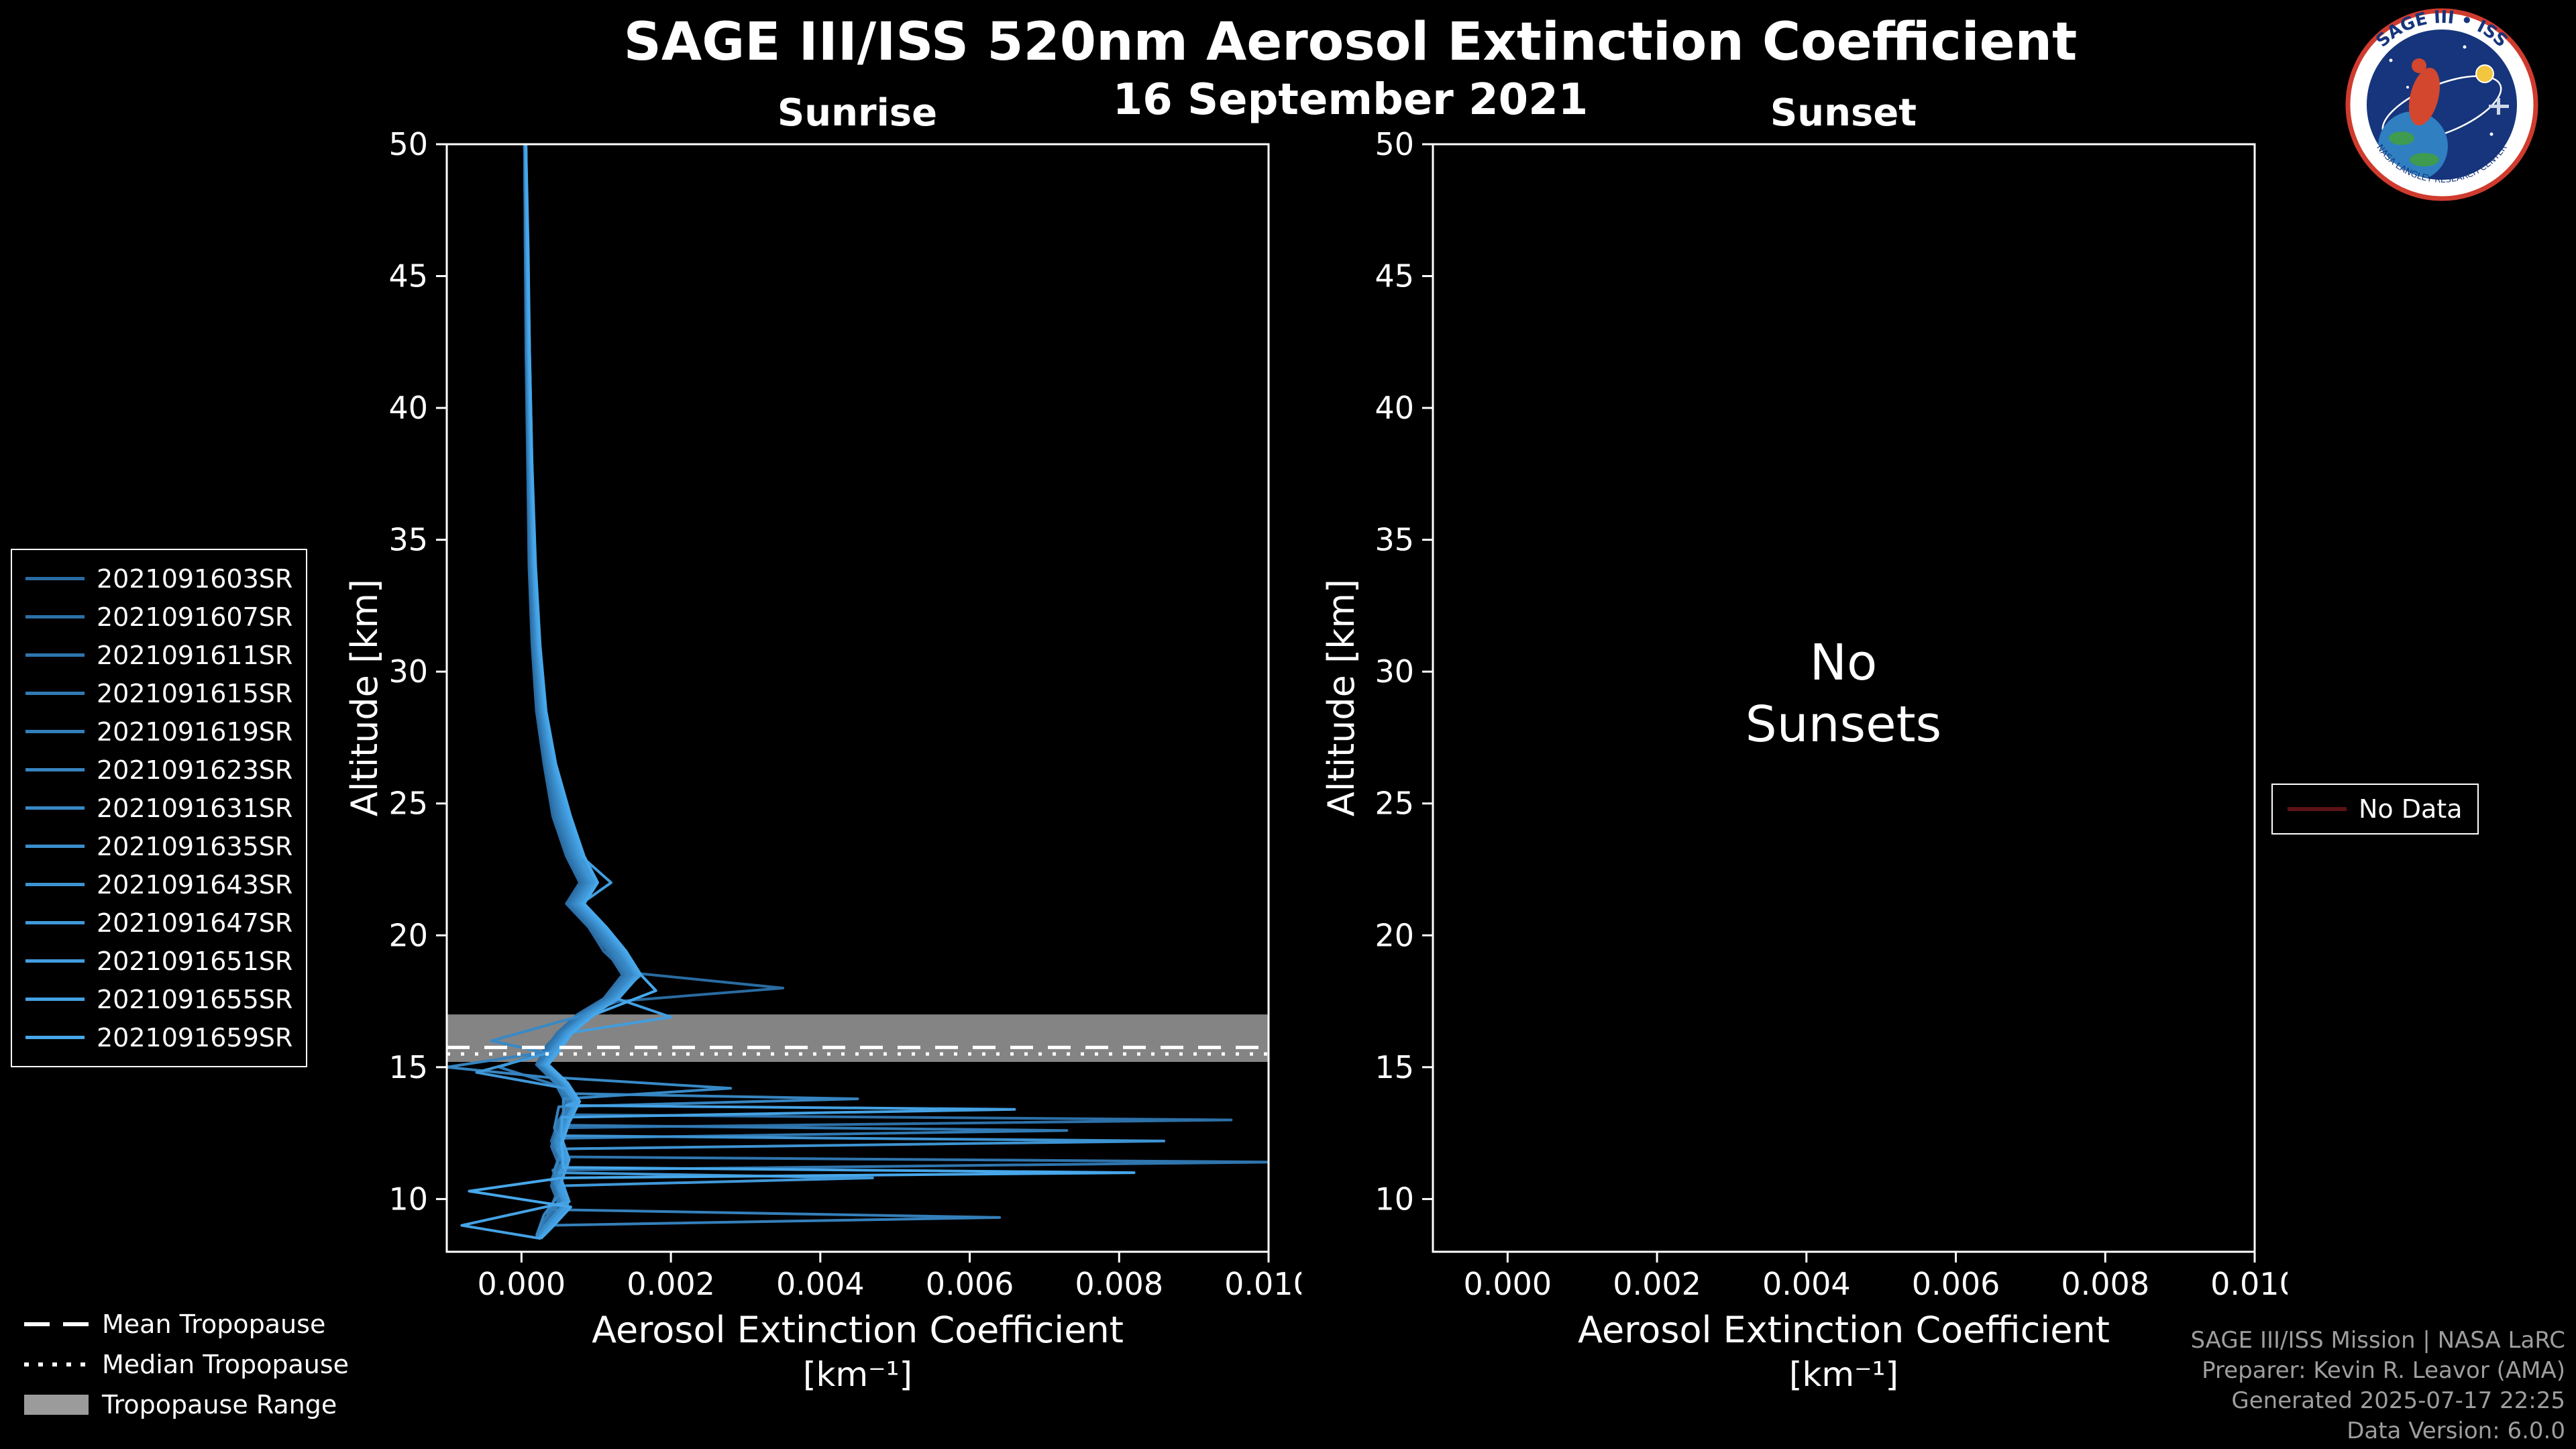  I want to click on no-sunsets-annotation: No Sunsets, so click(1843, 693).